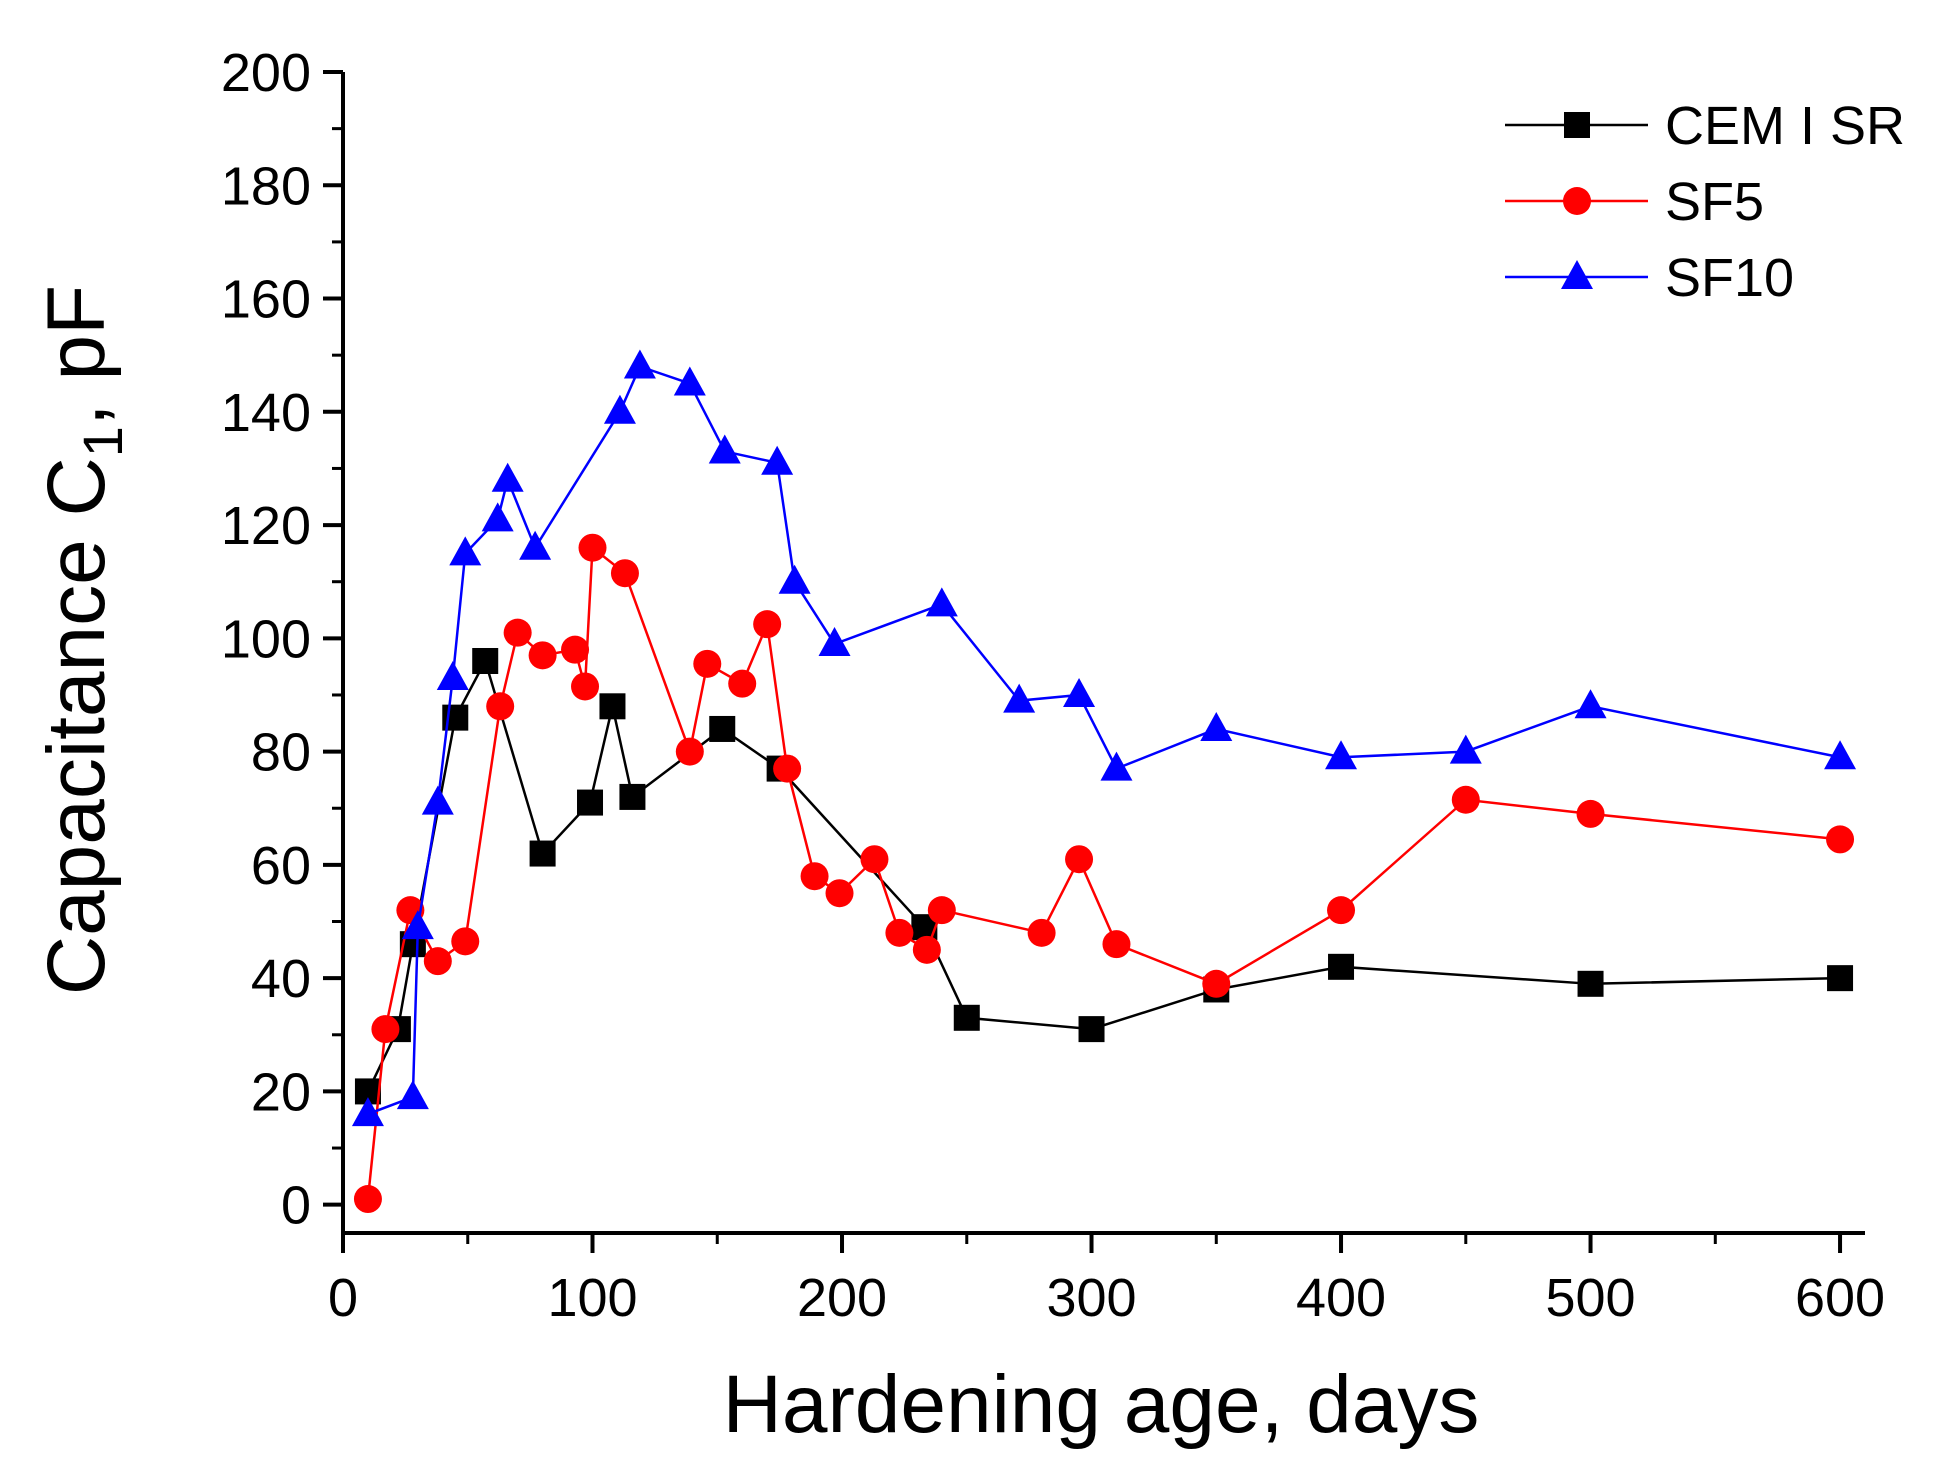  What do you see at coordinates (266, 639) in the screenshot?
I see `y-tick-label: 100` at bounding box center [266, 639].